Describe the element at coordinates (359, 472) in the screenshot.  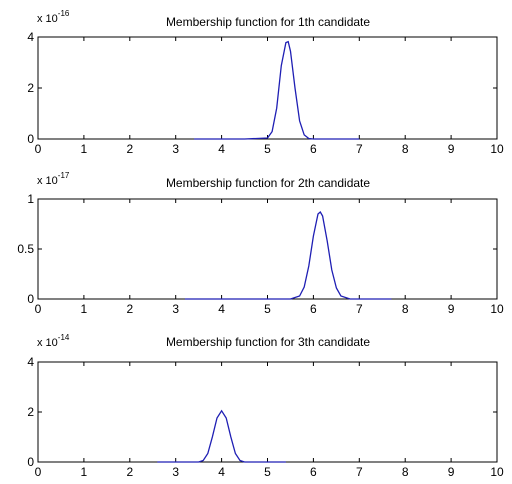
I see `subplot-3-xtick-label: 7` at that location.